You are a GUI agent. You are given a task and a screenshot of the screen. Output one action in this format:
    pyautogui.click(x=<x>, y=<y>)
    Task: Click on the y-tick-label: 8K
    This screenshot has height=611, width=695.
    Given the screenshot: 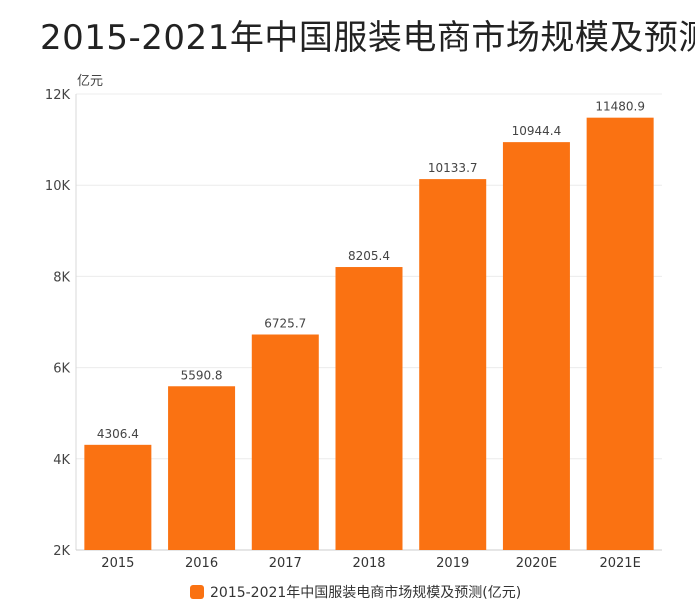 What is the action you would take?
    pyautogui.click(x=61, y=277)
    